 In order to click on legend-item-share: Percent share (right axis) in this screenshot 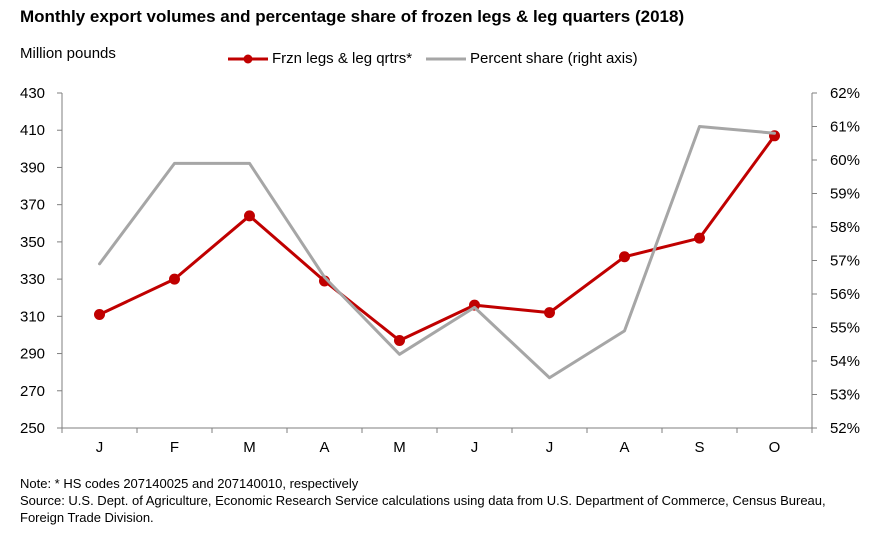, I will do `click(532, 58)`.